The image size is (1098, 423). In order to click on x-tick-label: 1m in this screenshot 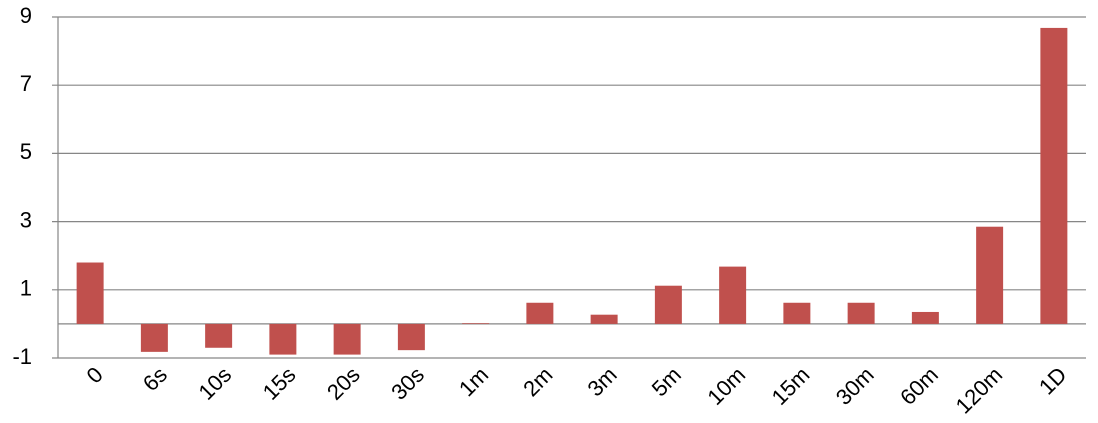, I will do `click(473, 381)`.